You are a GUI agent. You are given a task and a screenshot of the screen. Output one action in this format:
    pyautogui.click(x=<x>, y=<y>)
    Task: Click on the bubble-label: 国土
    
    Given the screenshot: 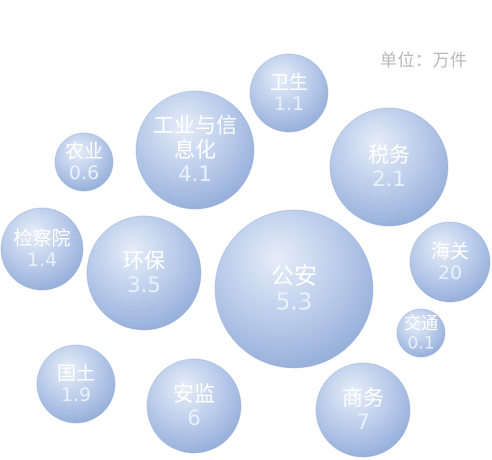 What is the action you would take?
    pyautogui.click(x=76, y=373)
    